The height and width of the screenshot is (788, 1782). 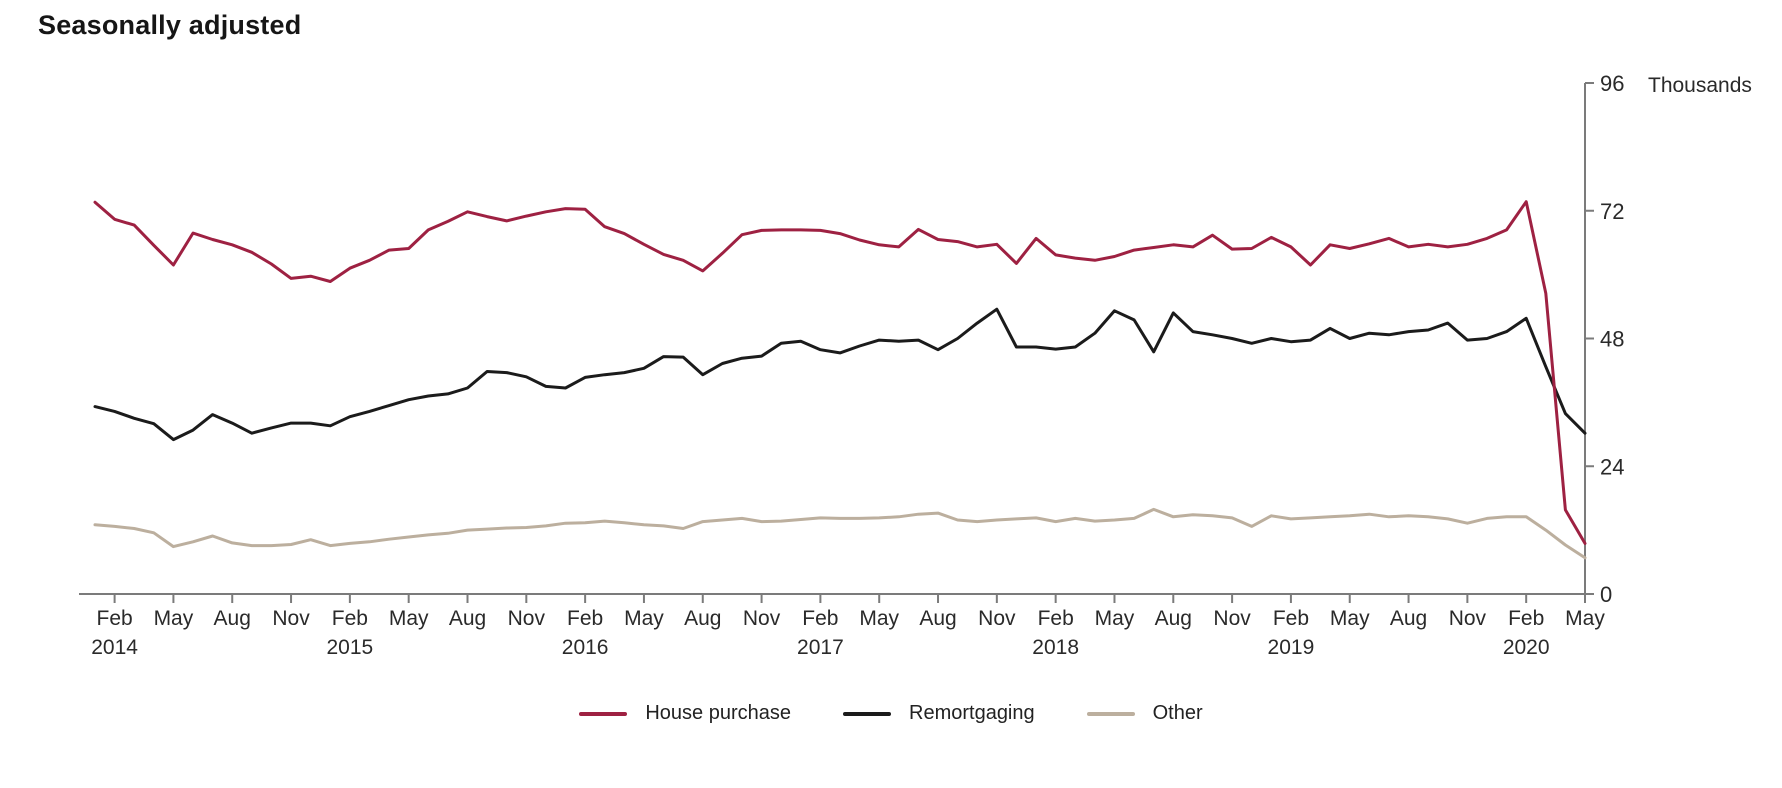 I want to click on legend-label-other: Other, so click(x=1177, y=713).